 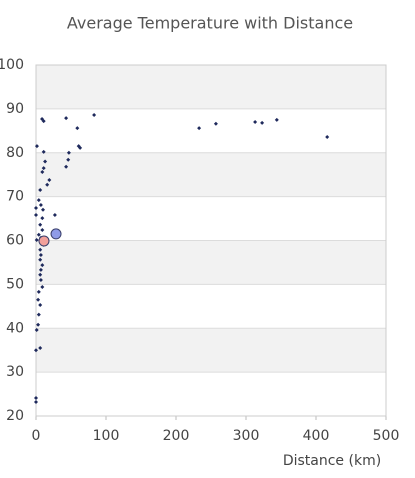 What do you see at coordinates (386, 436) in the screenshot?
I see `x-tick-label: 500` at bounding box center [386, 436].